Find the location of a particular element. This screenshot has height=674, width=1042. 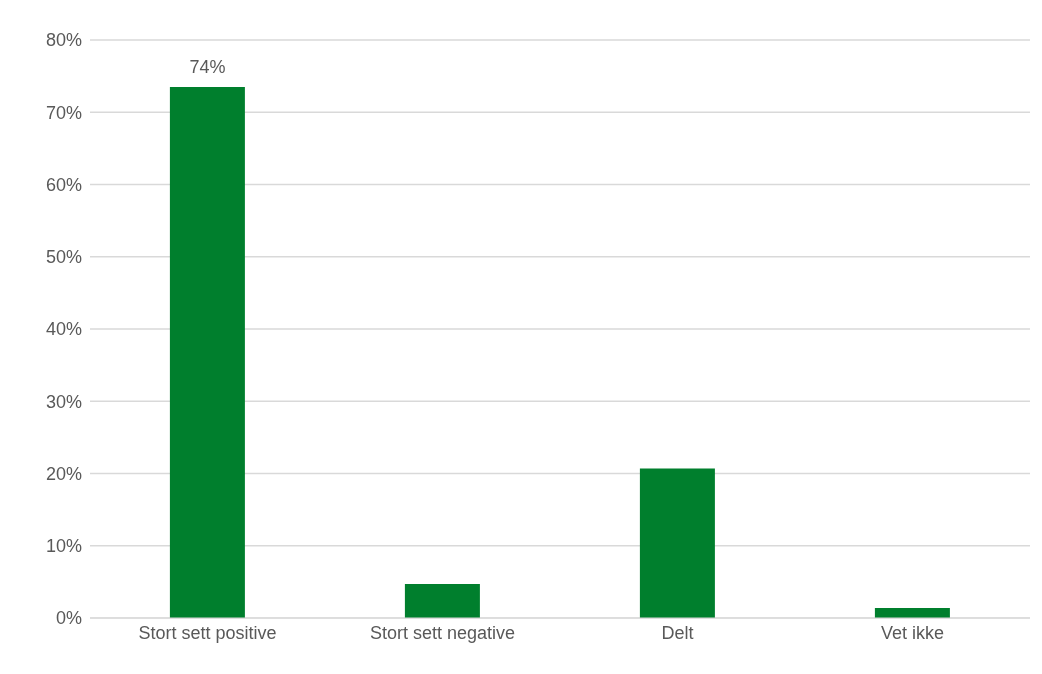

x-tick-label: Vet ikke is located at coordinates (912, 632).